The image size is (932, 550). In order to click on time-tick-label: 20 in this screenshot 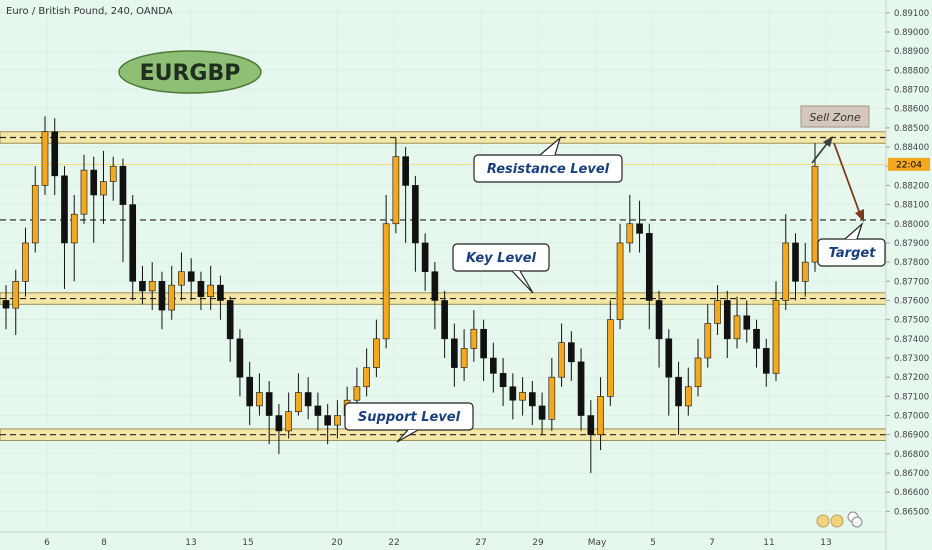, I will do `click(337, 543)`.